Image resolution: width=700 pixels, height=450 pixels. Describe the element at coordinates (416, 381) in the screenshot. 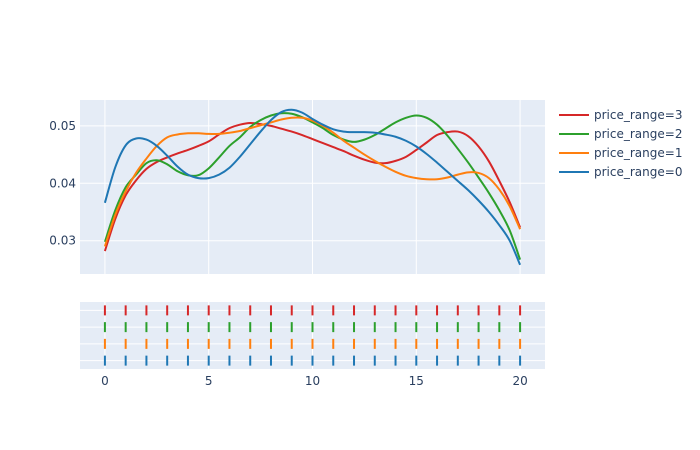

I see `x-tick-label: 15` at that location.